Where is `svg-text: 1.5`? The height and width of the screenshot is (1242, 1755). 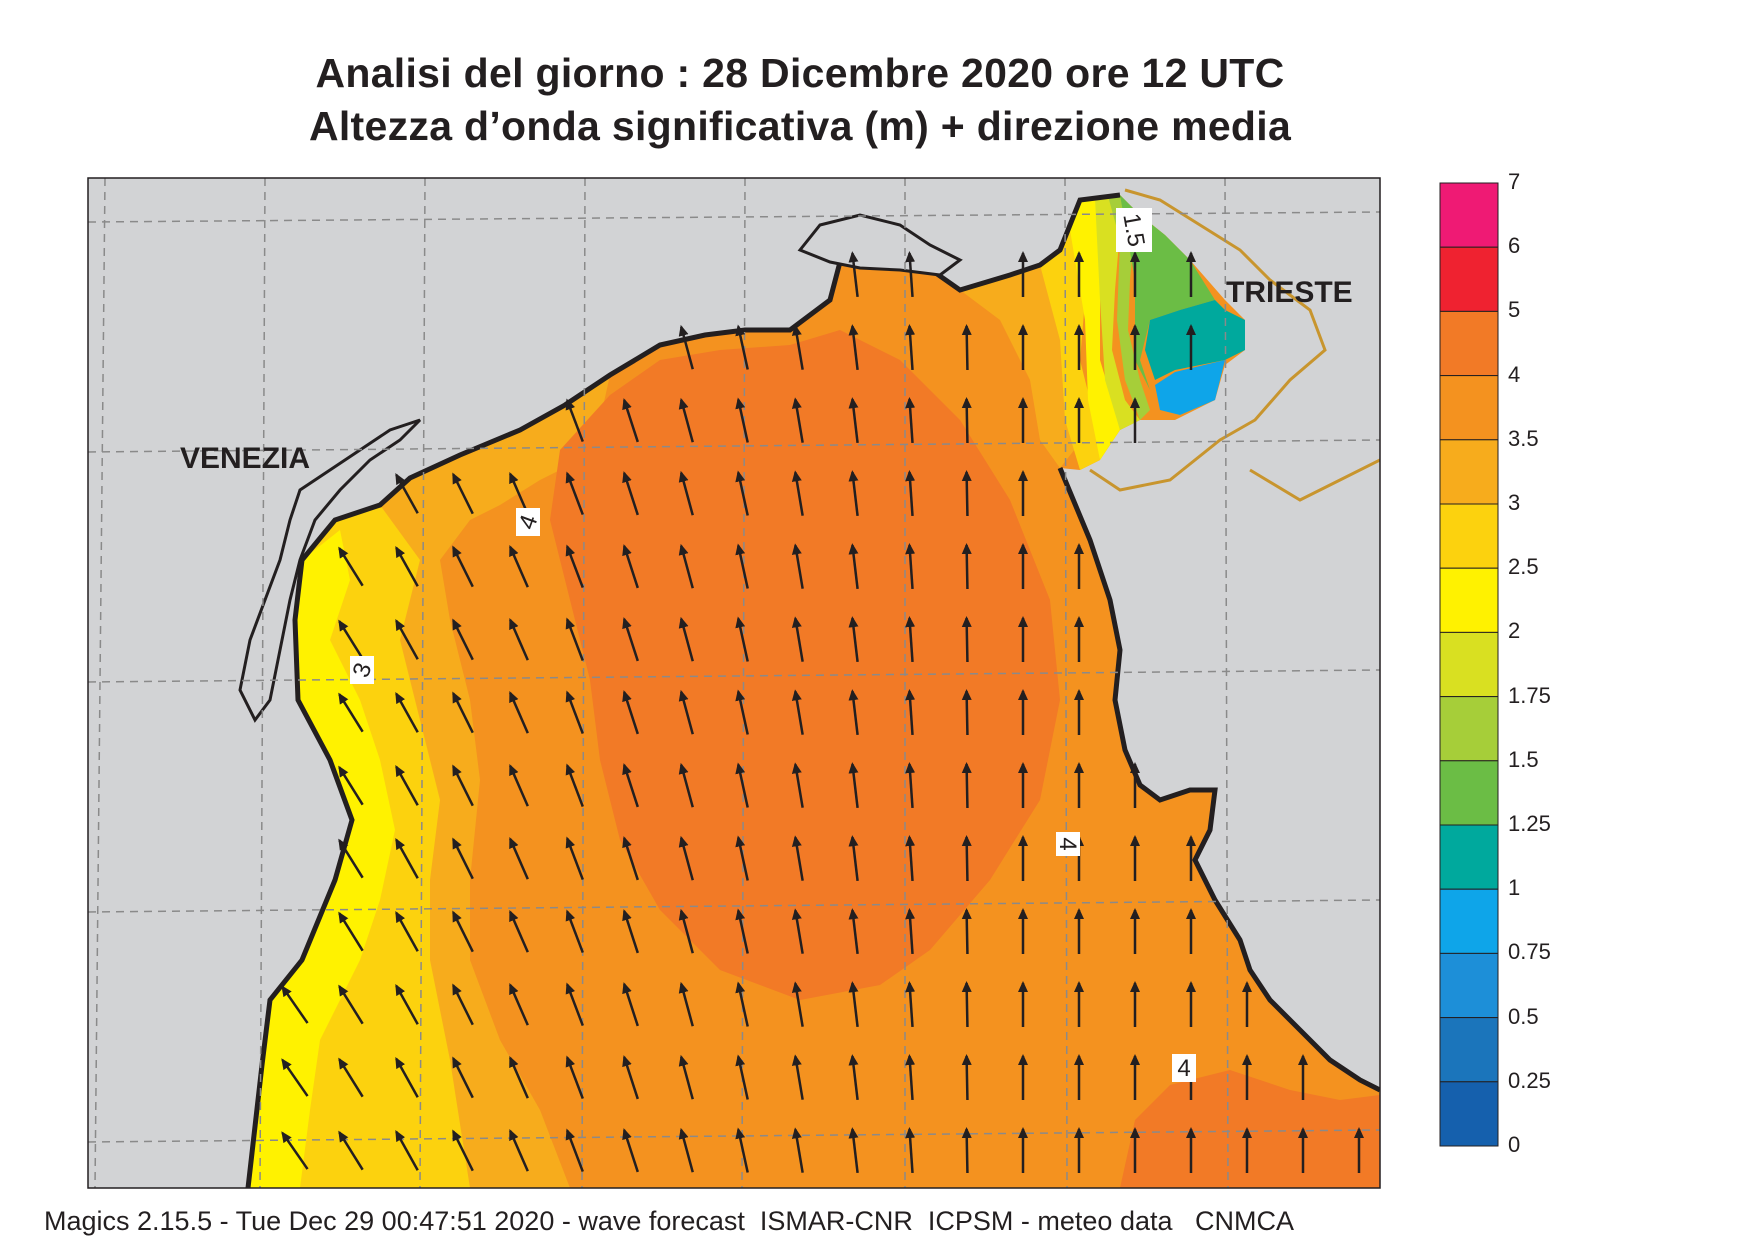 svg-text: 1.5 is located at coordinates (1133, 230).